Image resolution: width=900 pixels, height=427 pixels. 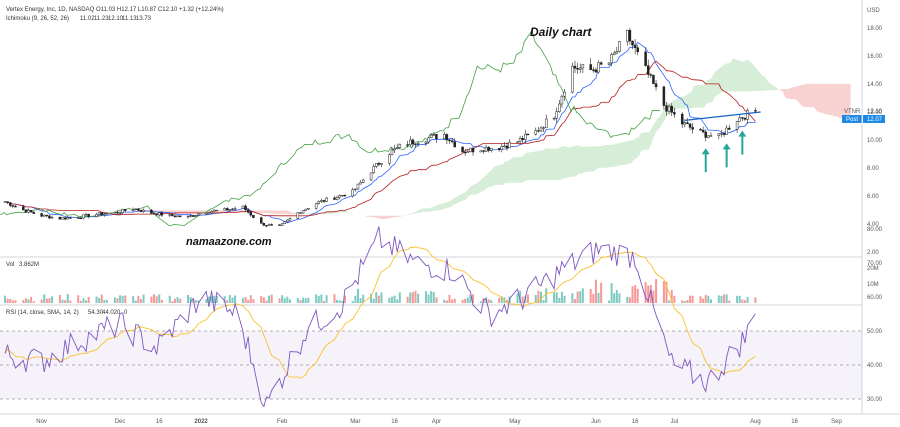 What do you see at coordinates (836, 422) in the screenshot?
I see `time-tick: Sep` at bounding box center [836, 422].